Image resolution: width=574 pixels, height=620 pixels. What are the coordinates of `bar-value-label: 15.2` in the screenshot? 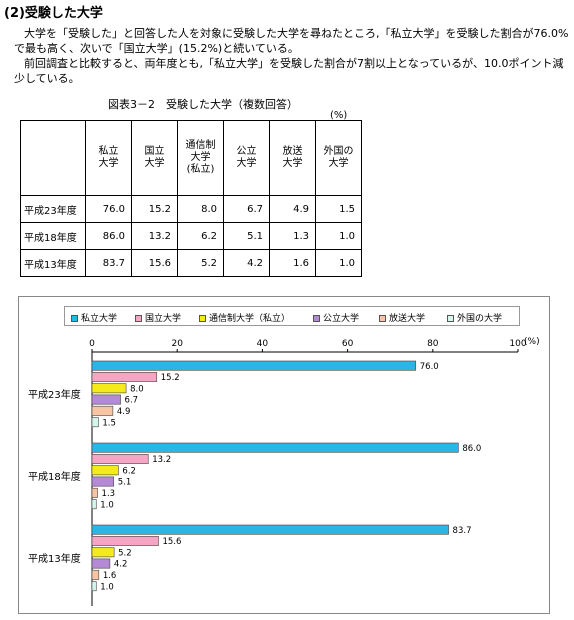 It's located at (170, 378).